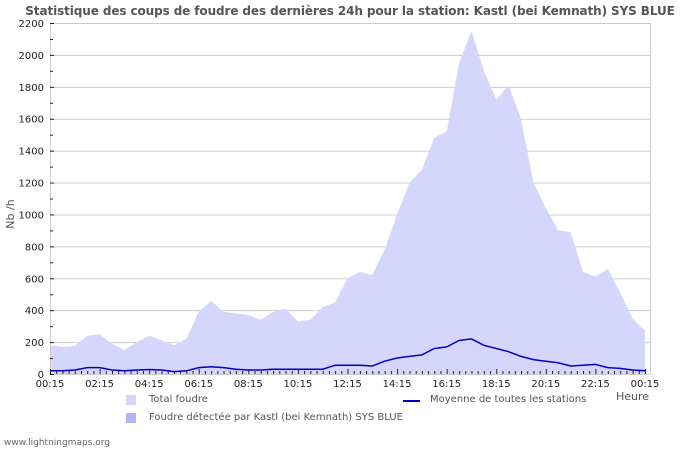 This screenshot has height=450, width=700. Describe the element at coordinates (31, 184) in the screenshot. I see `svg-text: 1200` at that location.